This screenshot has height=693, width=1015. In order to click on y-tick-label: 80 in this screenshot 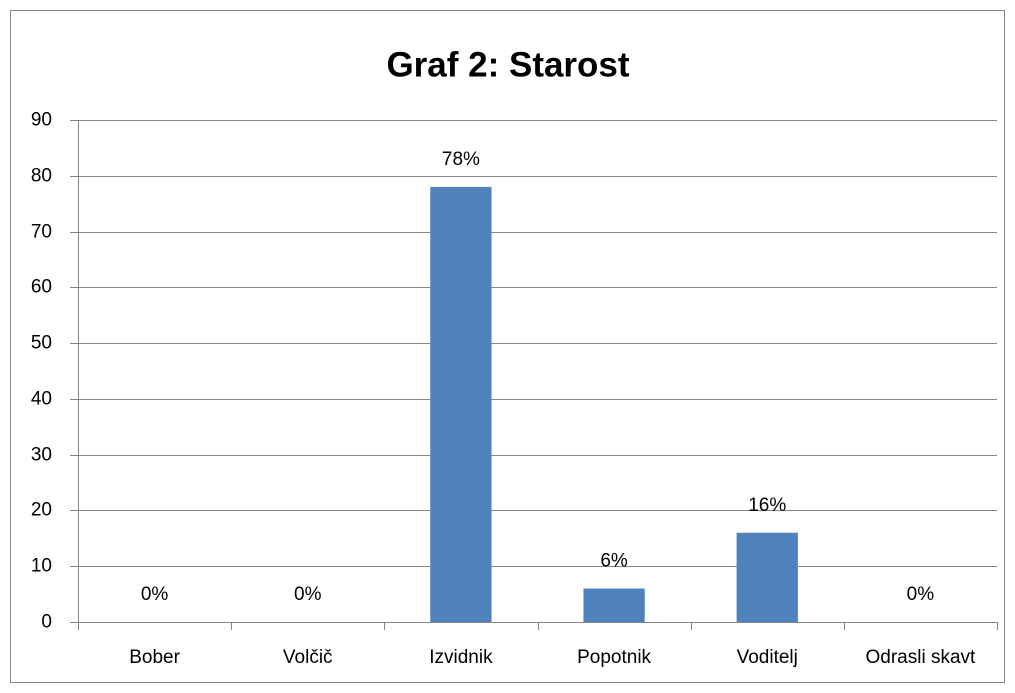, I will do `click(41, 176)`.